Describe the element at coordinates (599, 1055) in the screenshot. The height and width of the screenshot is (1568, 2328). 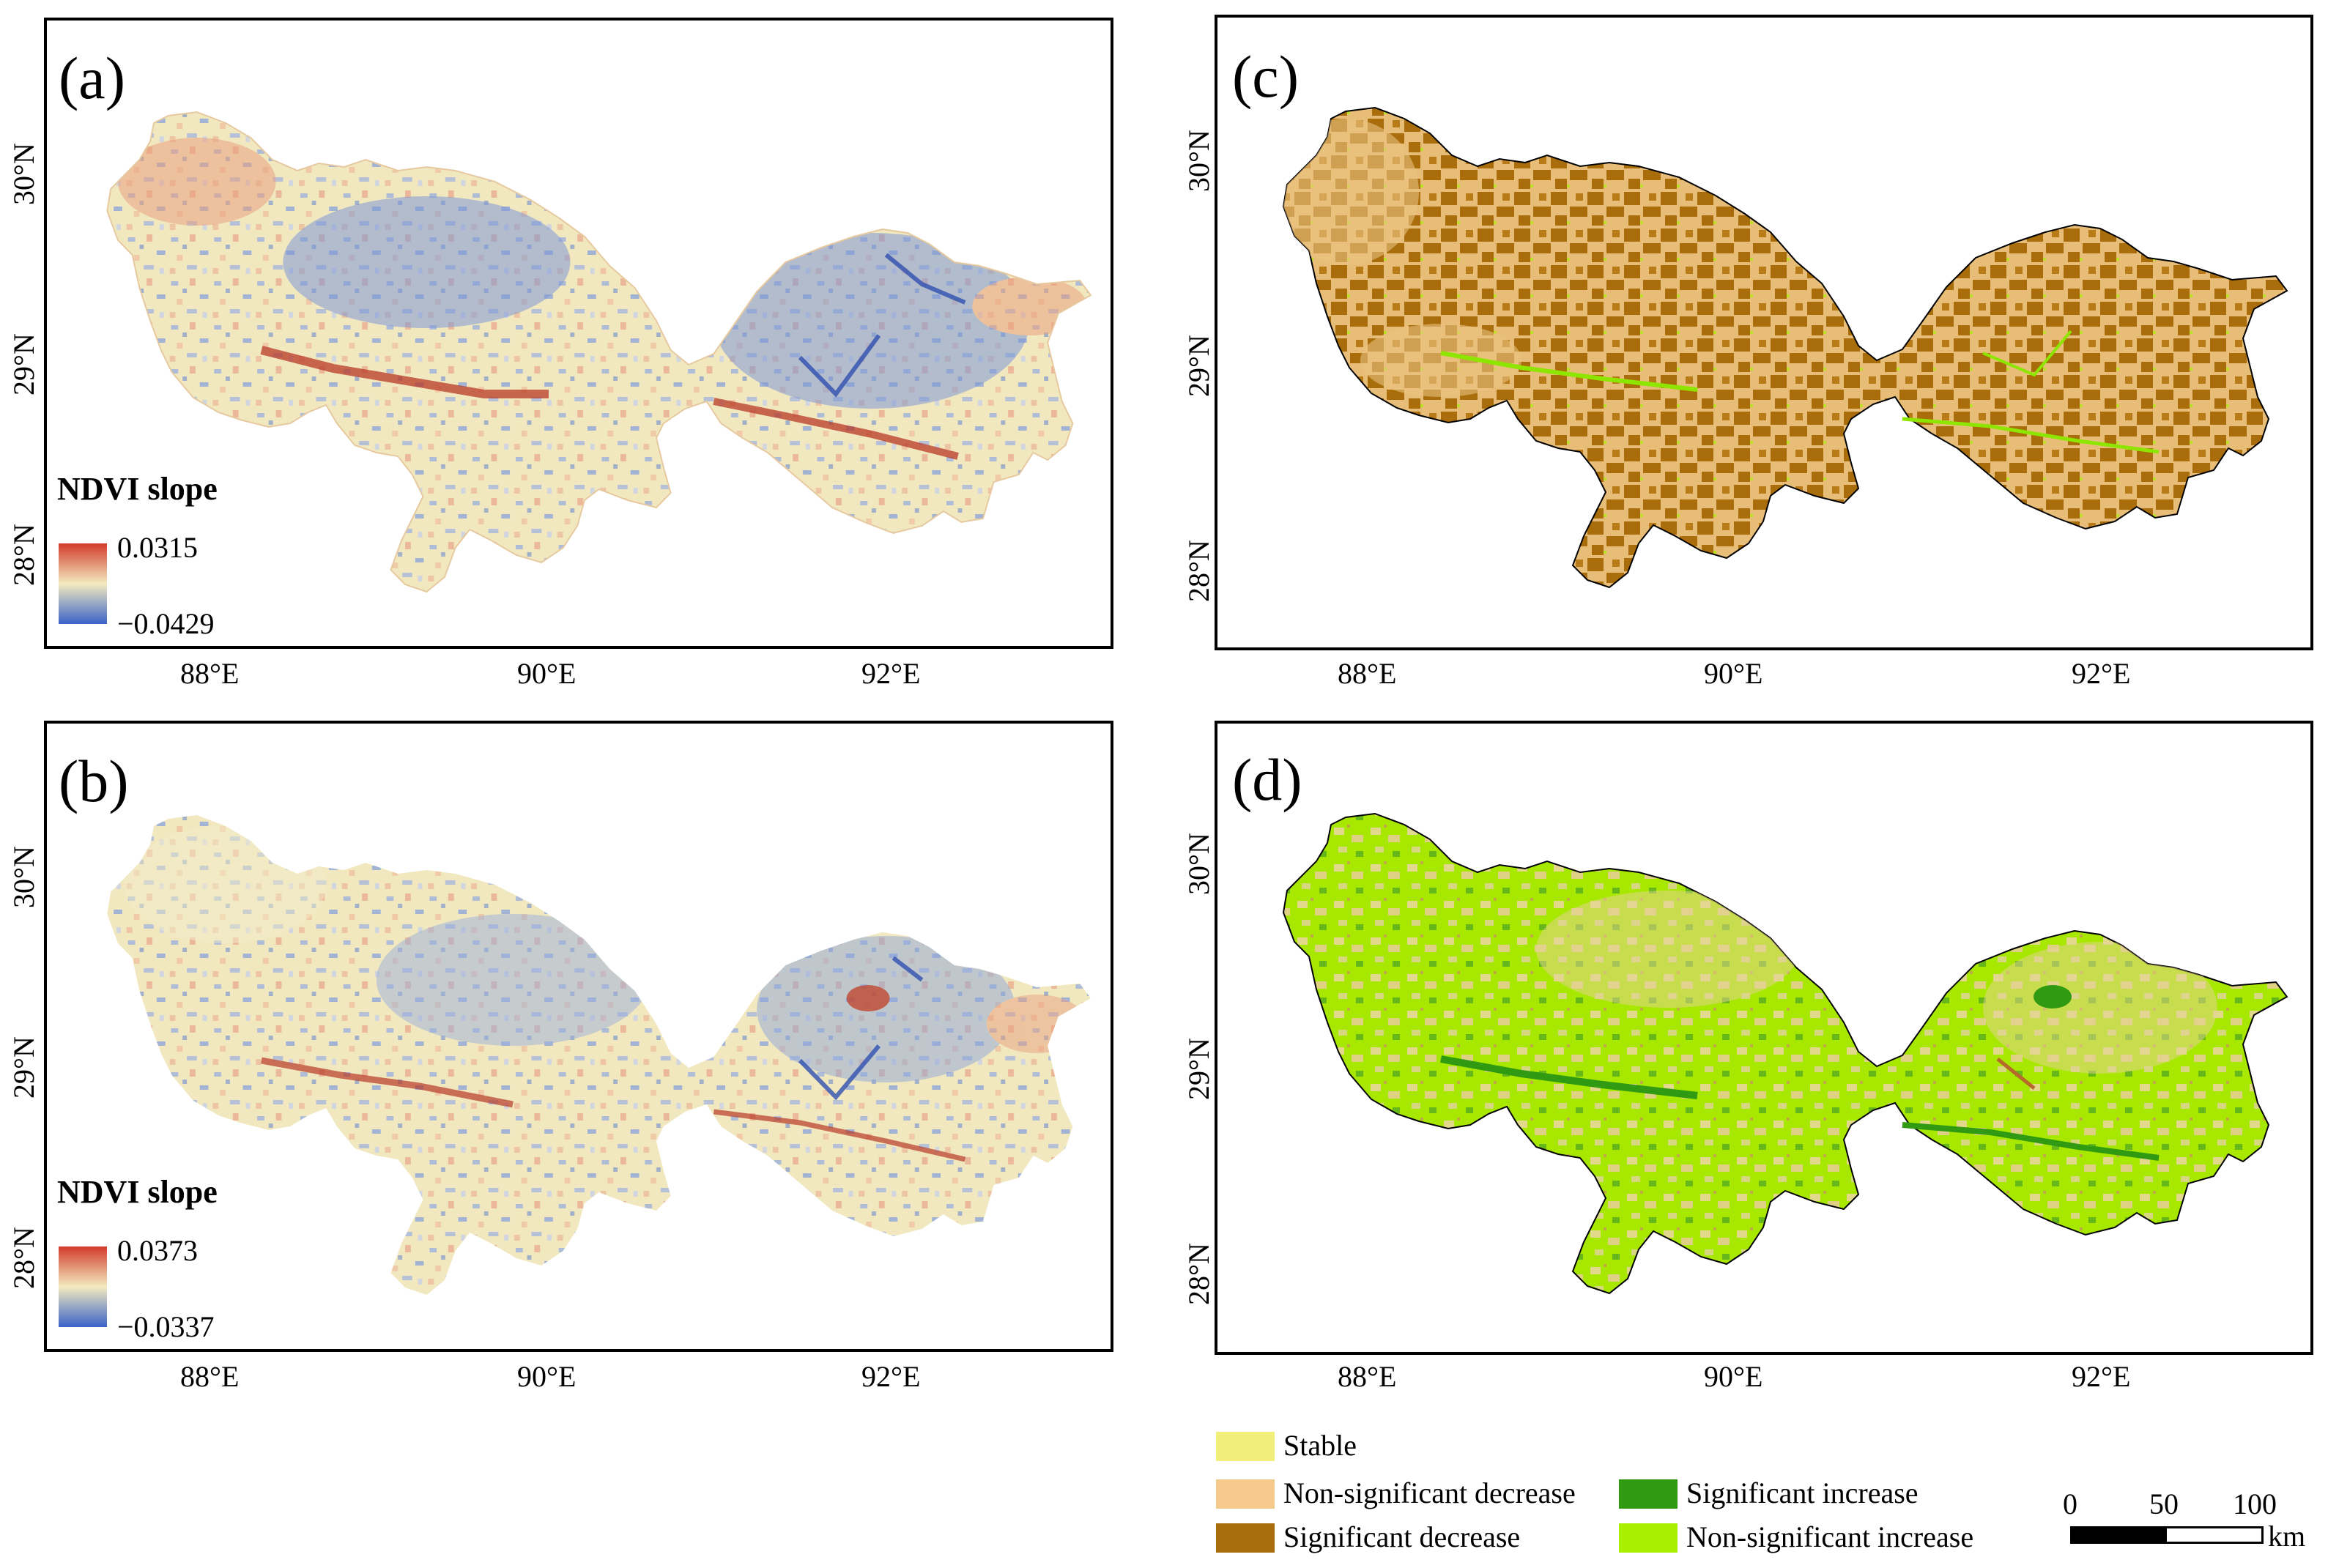
I see `ndvi-slope-map-b` at that location.